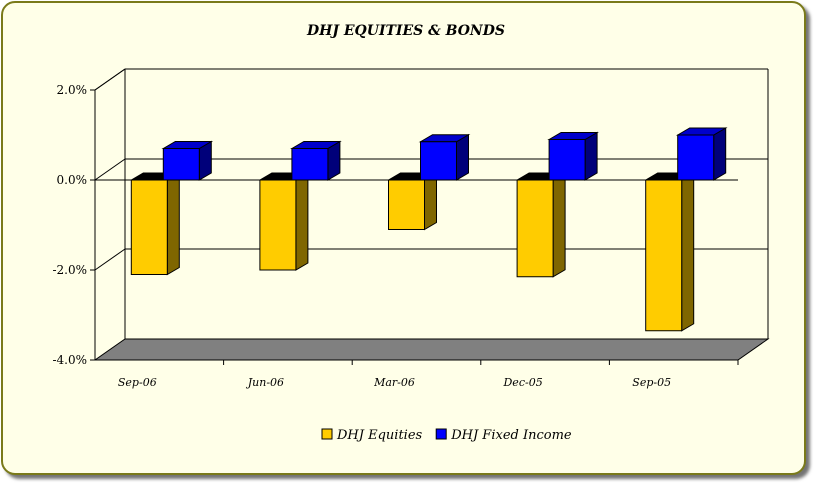 This screenshot has height=484, width=815. I want to click on chart-floor, so click(431, 349).